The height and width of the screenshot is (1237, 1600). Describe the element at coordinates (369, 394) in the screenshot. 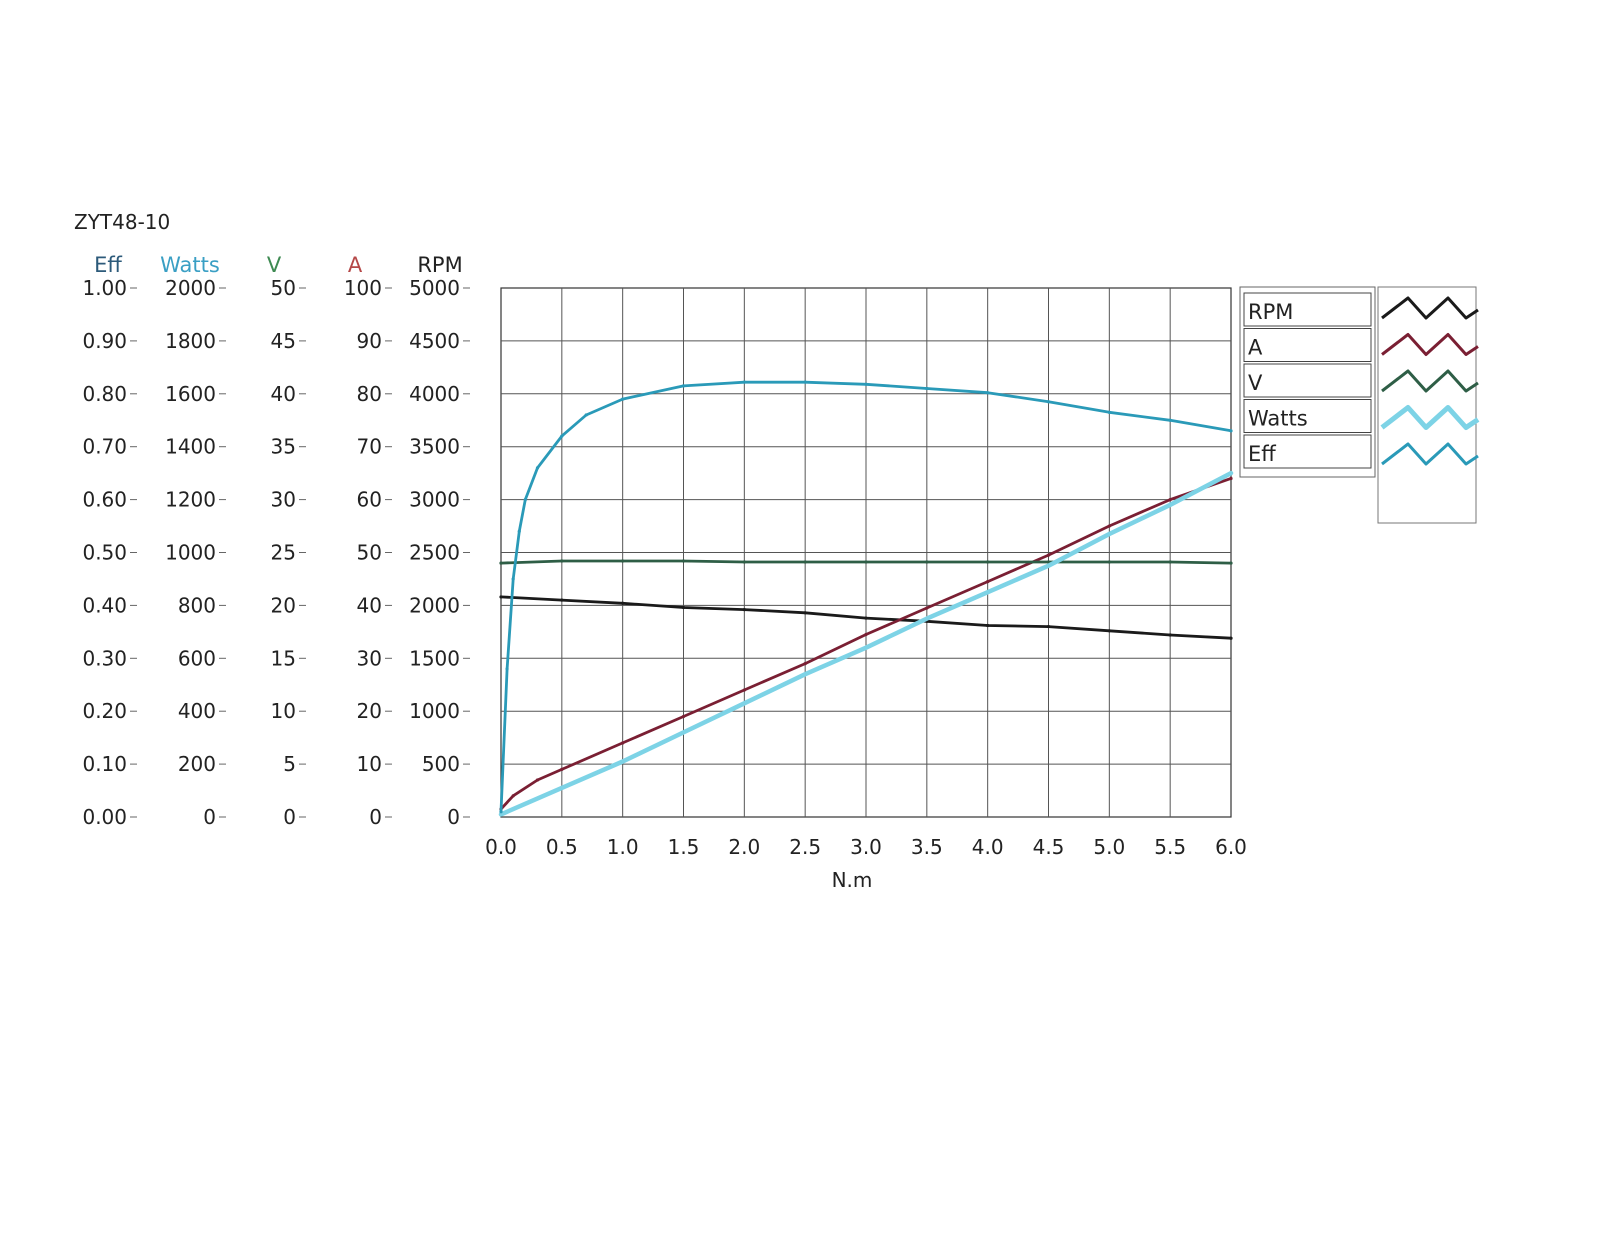

I see `y-tick-label: 80` at that location.